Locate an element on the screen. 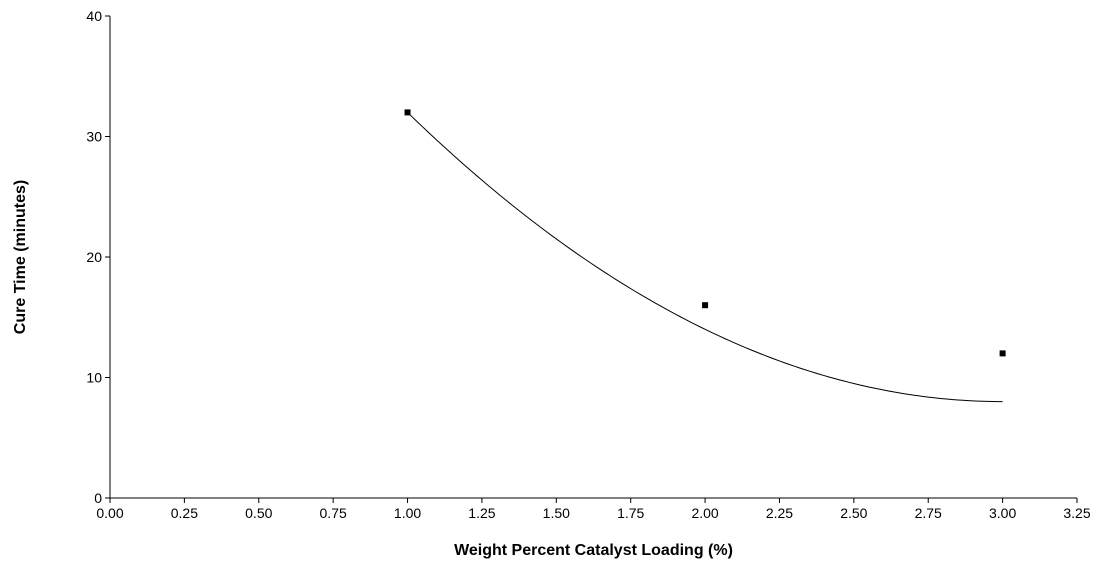  x-tick-label: 2.00 is located at coordinates (704, 513).